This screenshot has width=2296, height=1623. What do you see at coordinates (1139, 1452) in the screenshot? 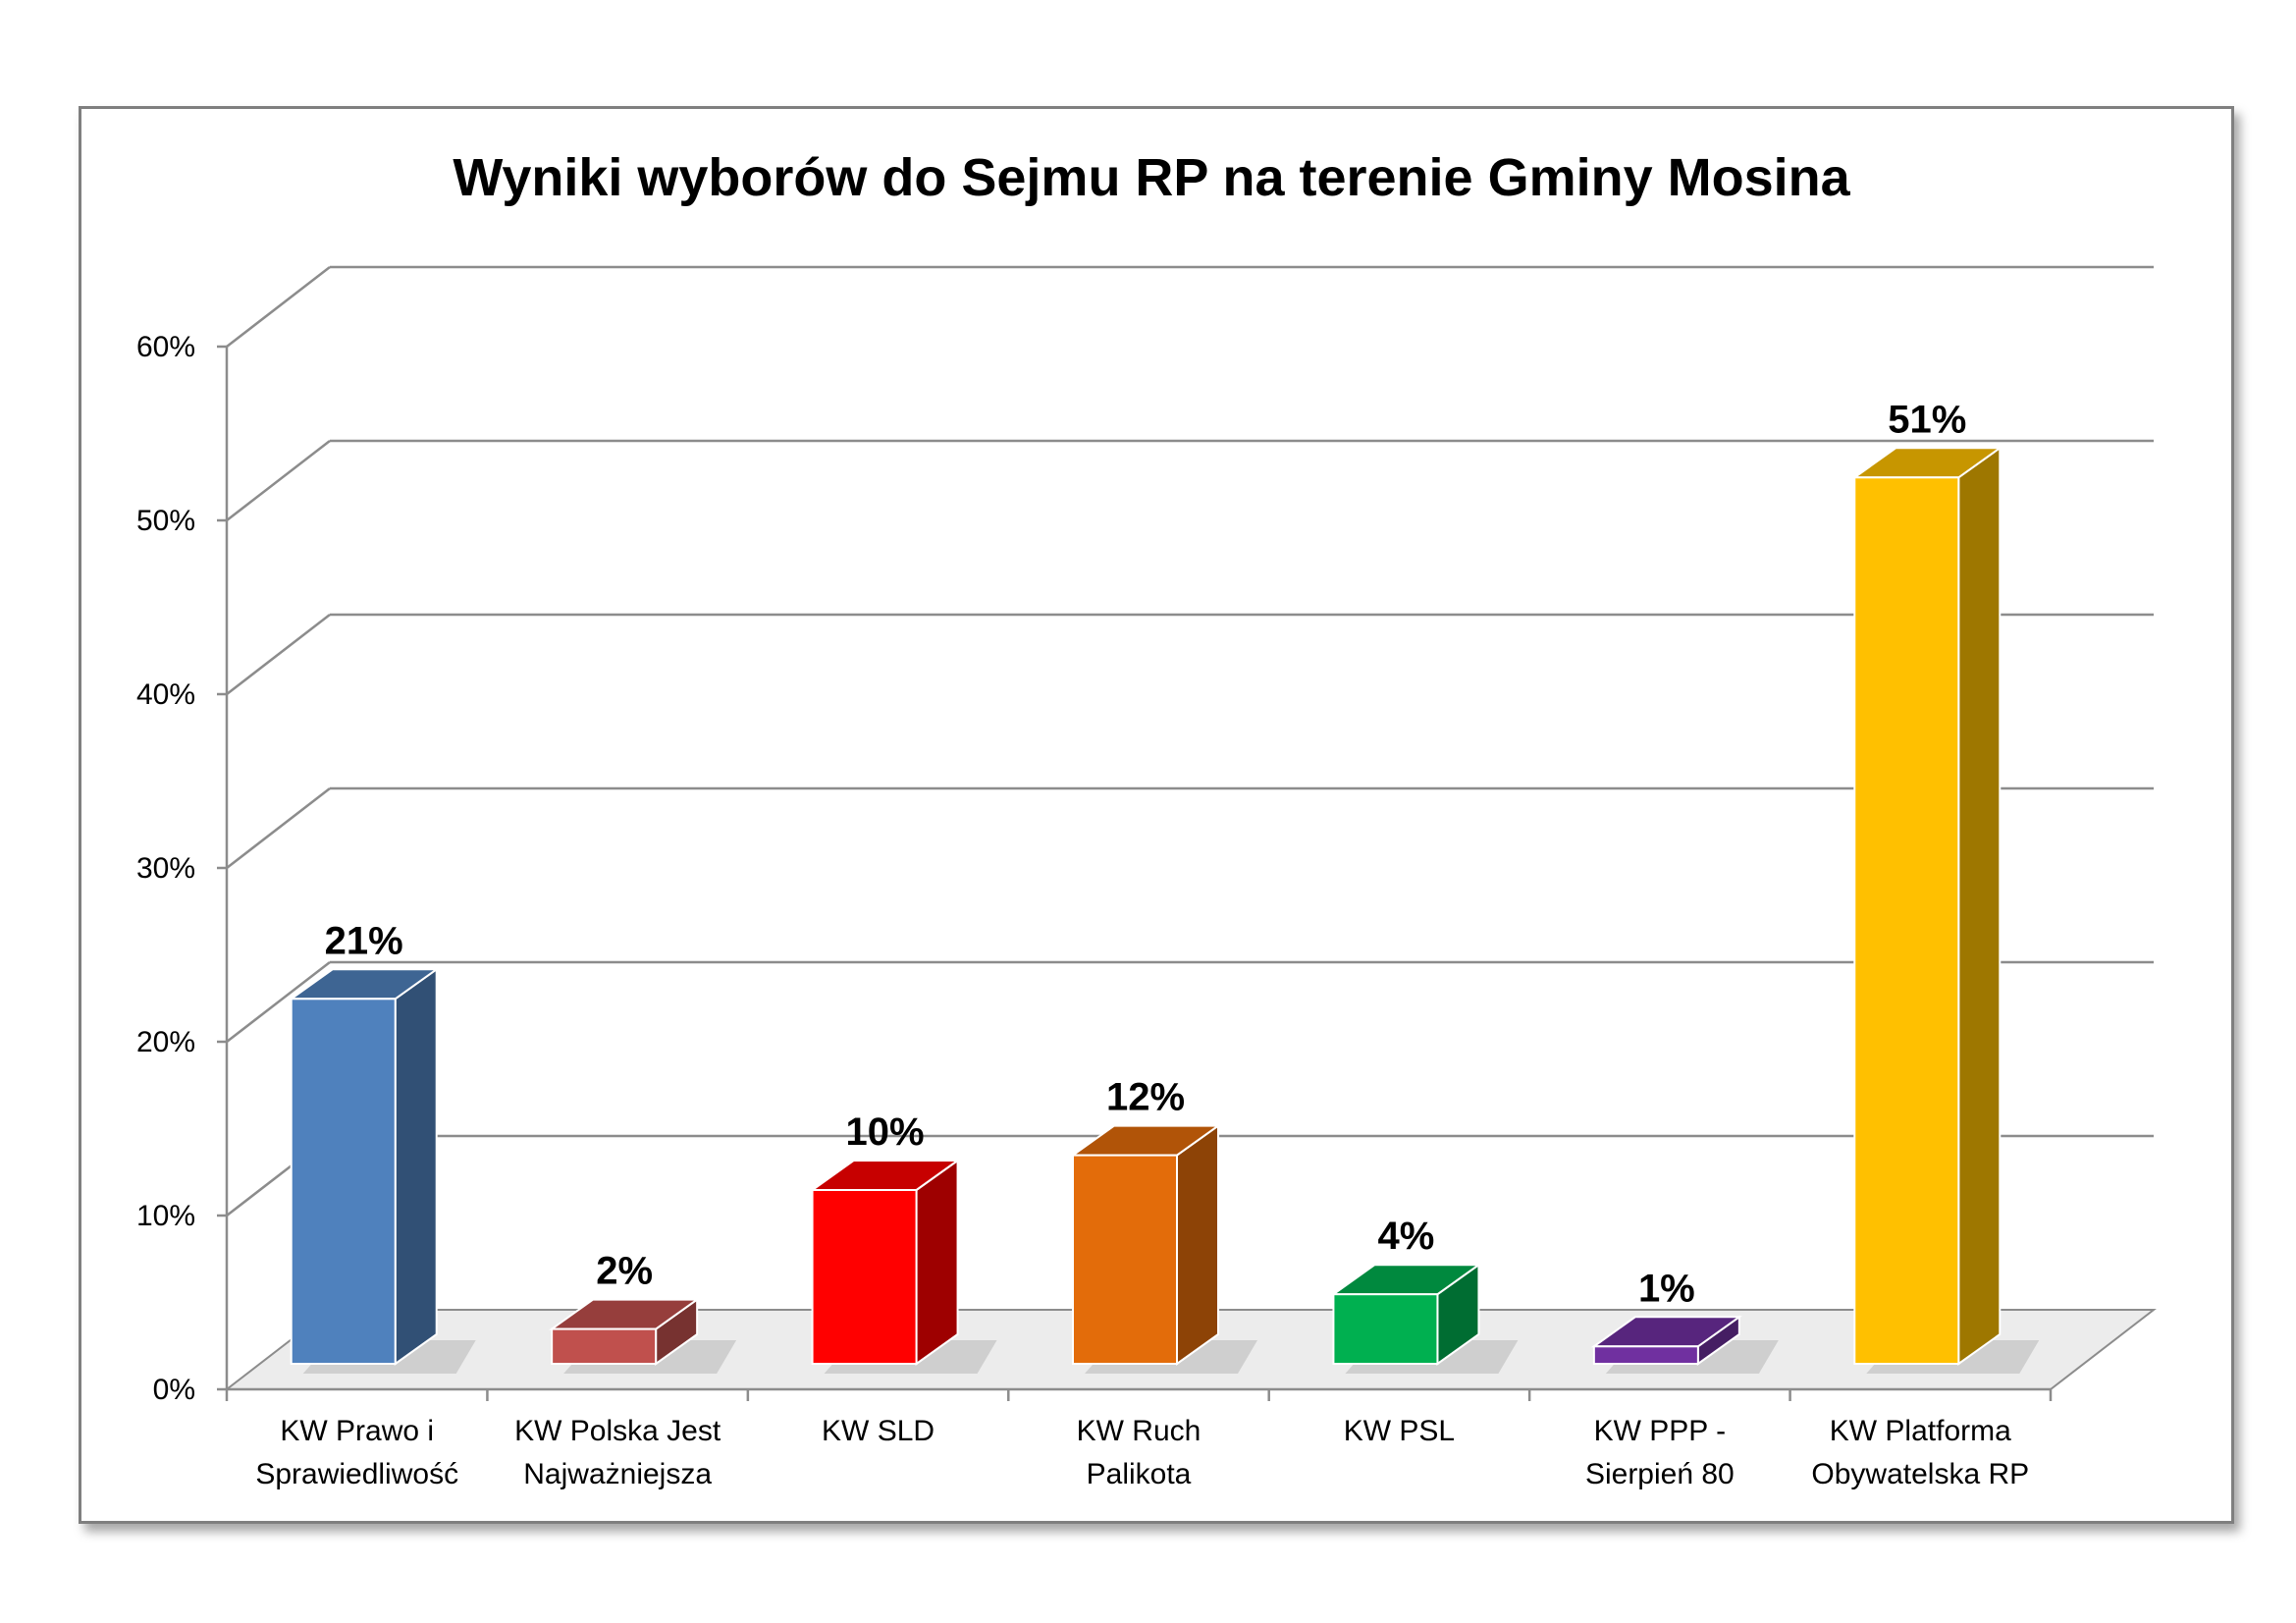
I see `category-label: KW Ruch Palikota` at bounding box center [1139, 1452].